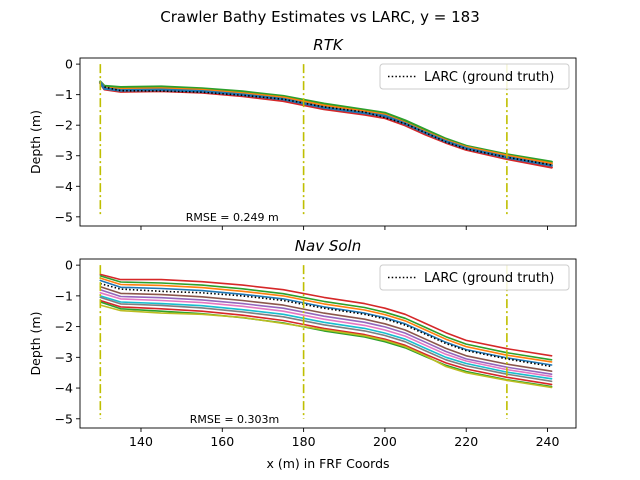  What do you see at coordinates (385, 441) in the screenshot?
I see `panel-1-xtick-label: 200` at bounding box center [385, 441].